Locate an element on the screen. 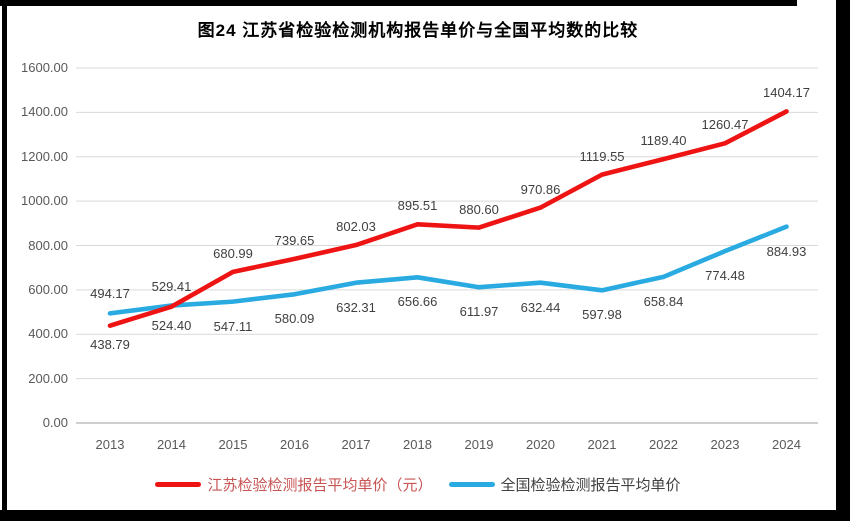 Image resolution: width=850 pixels, height=521 pixels. jiangsu-data-label: 524.40 is located at coordinates (171, 325).